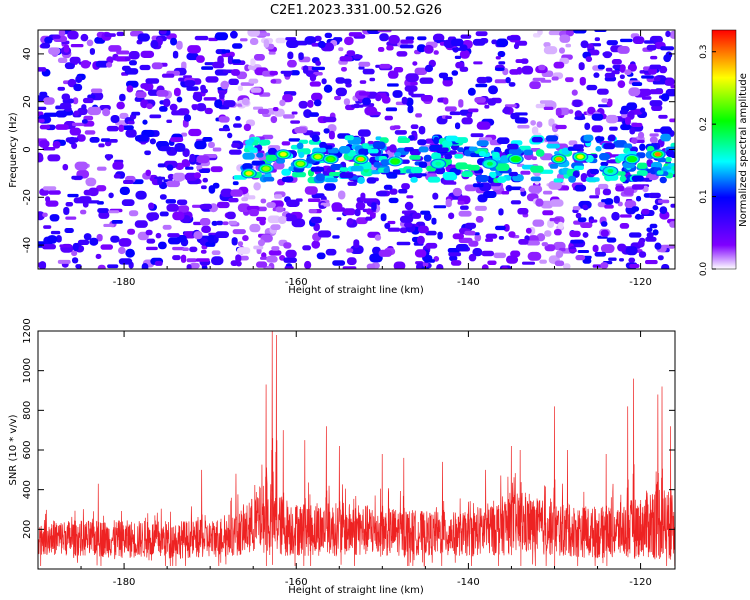 The height and width of the screenshot is (600, 750). I want to click on x-tick-label: -160, so click(296, 282).